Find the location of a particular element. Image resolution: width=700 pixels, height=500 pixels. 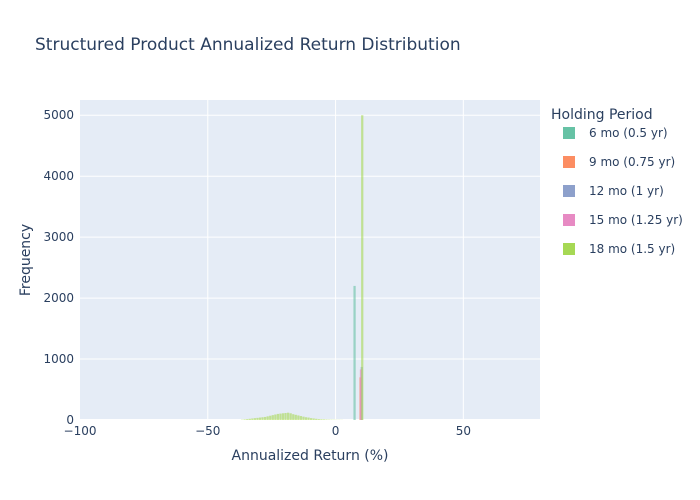

x-tick-label: −100 is located at coordinates (80, 431).